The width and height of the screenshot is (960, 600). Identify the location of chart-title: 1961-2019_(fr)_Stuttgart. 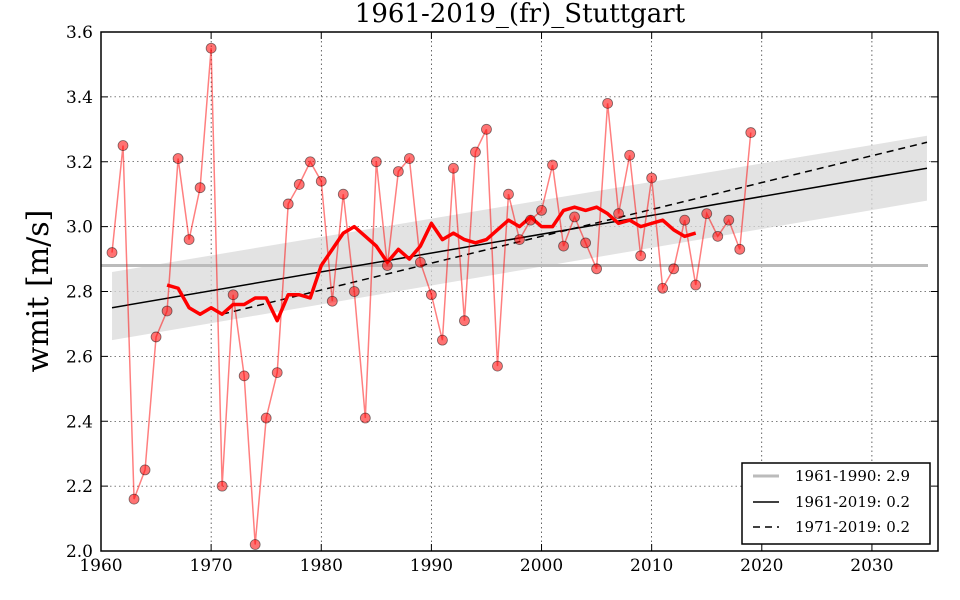
(520, 14).